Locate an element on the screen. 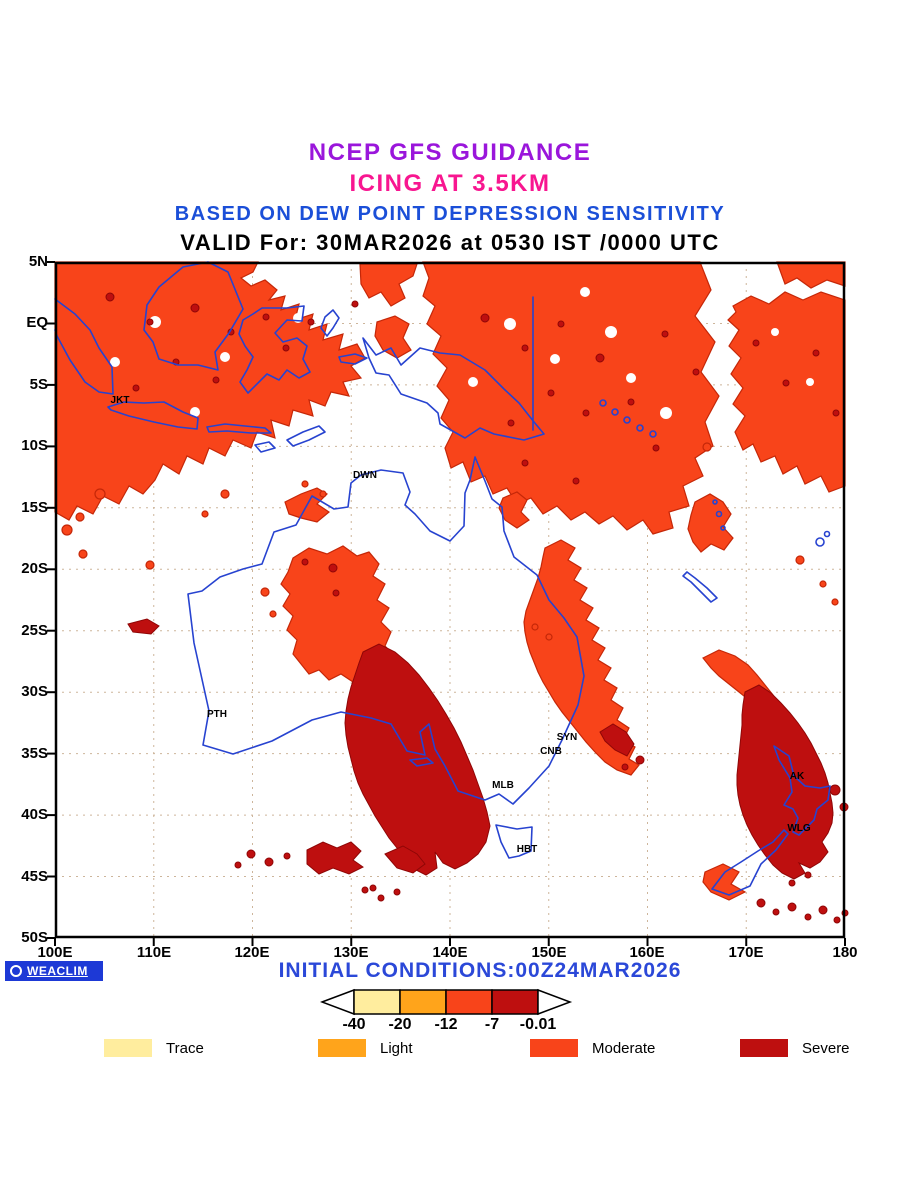 The height and width of the screenshot is (1200, 900). x-tick-150E: 150E is located at coordinates (549, 952).